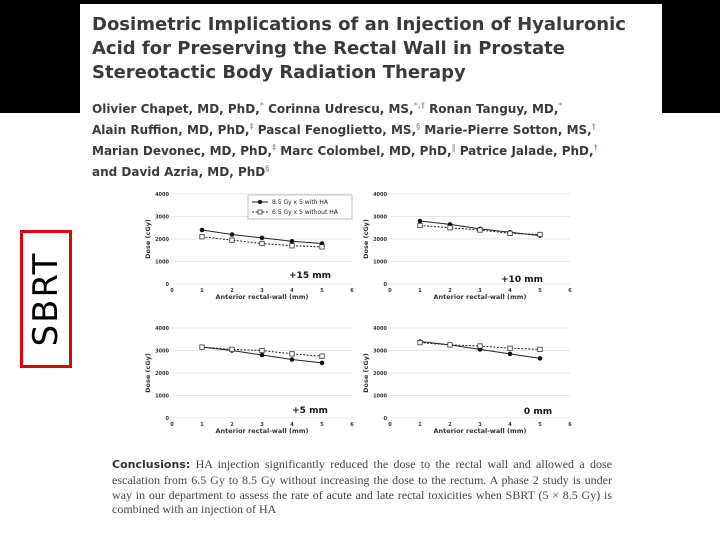  What do you see at coordinates (538, 412) in the screenshot?
I see `annotation-label: 0 mm` at bounding box center [538, 412].